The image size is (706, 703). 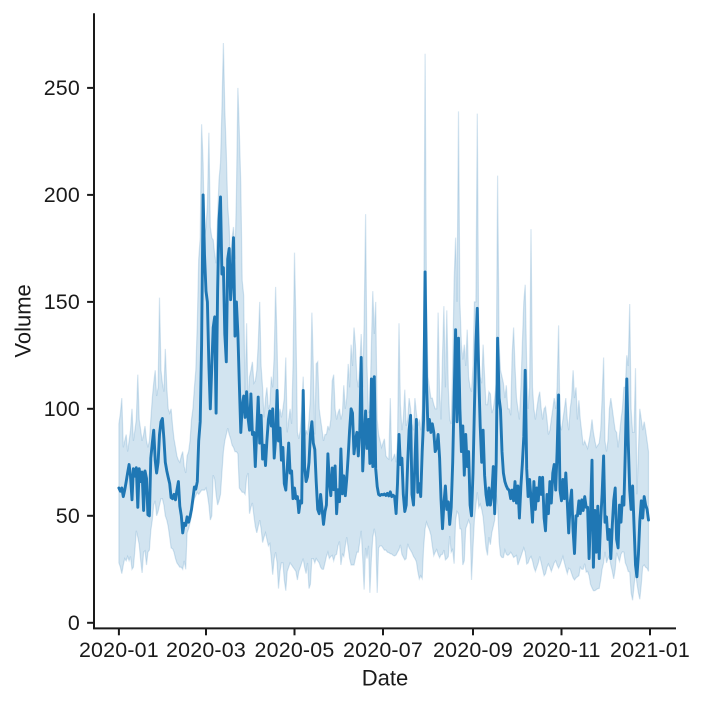 What do you see at coordinates (62, 195) in the screenshot?
I see `svg-text: 200` at bounding box center [62, 195].